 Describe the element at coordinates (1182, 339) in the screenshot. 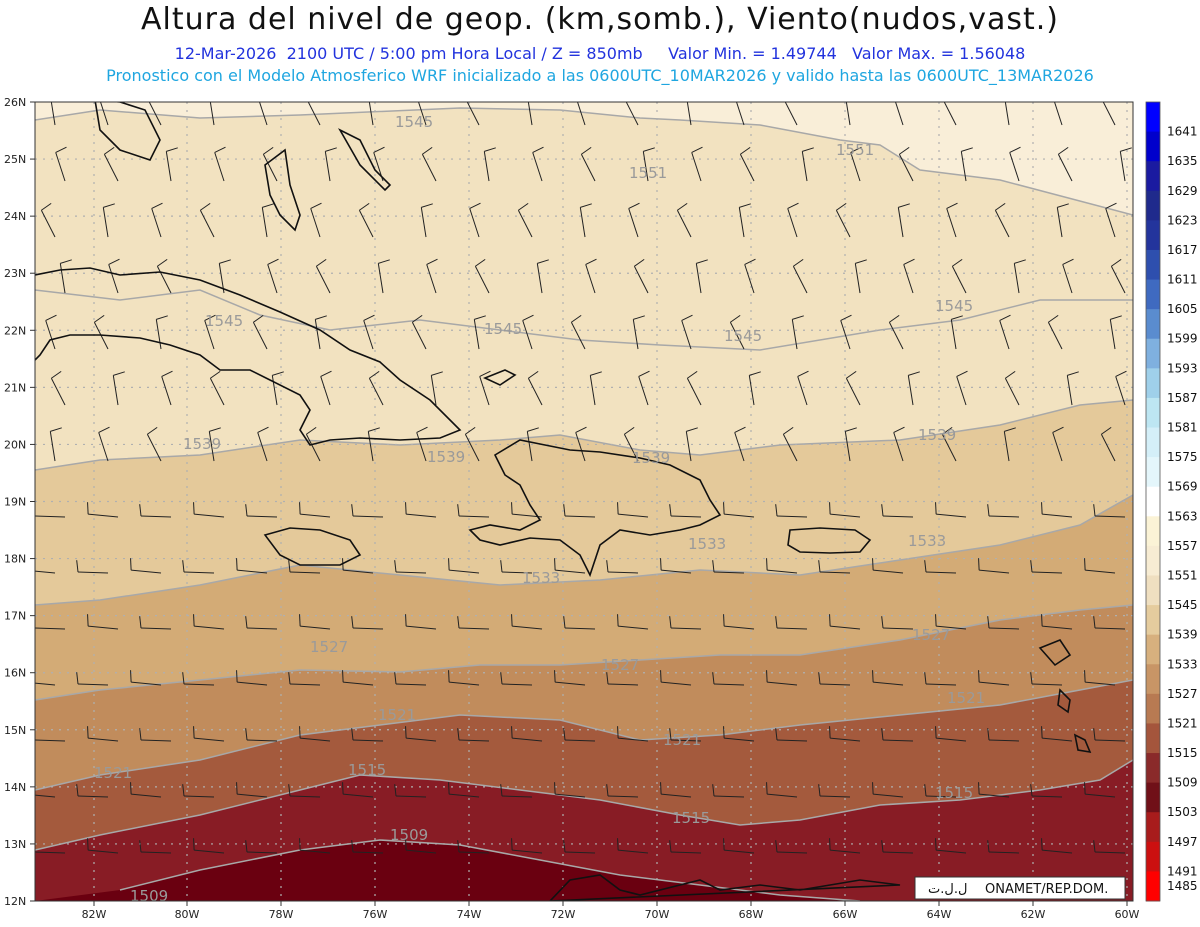

I see `colorbar-label: 1599` at that location.